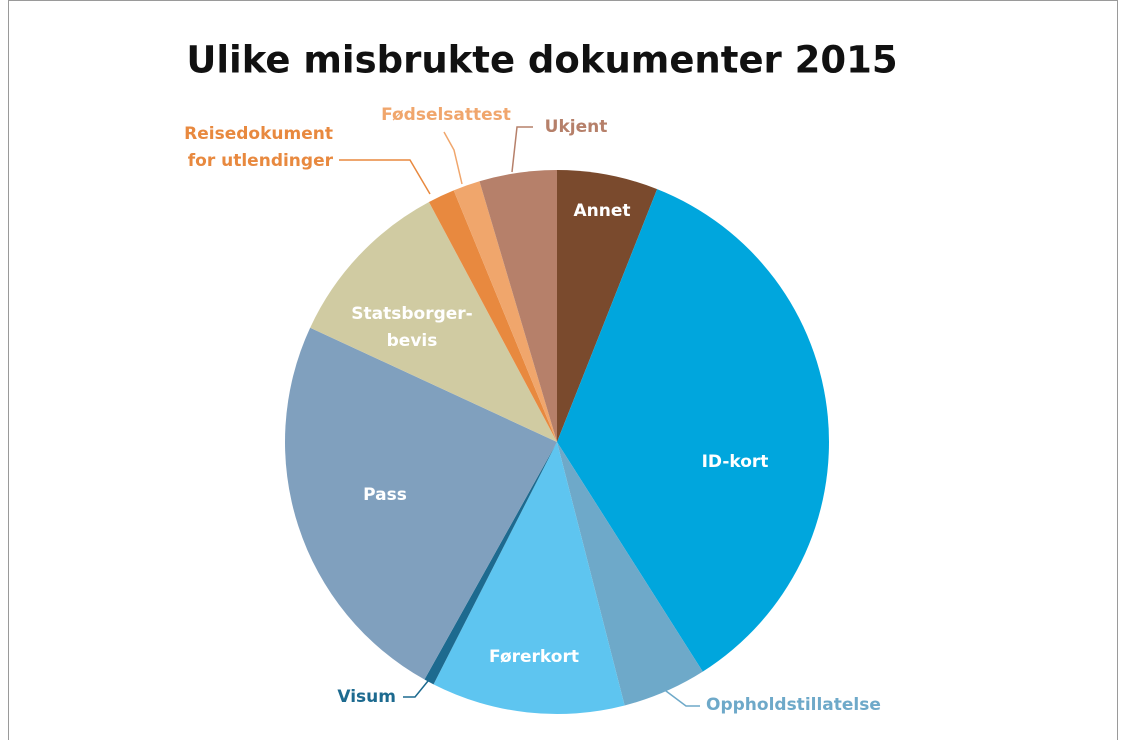 The width and height of the screenshot is (1126, 740). I want to click on slice-label: Visum, so click(366, 697).